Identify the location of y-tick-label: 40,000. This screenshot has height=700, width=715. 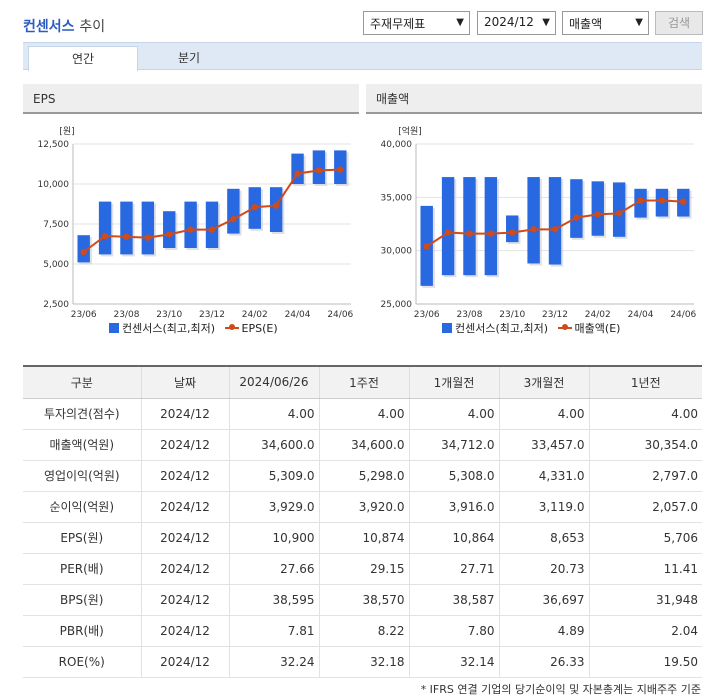
(397, 145).